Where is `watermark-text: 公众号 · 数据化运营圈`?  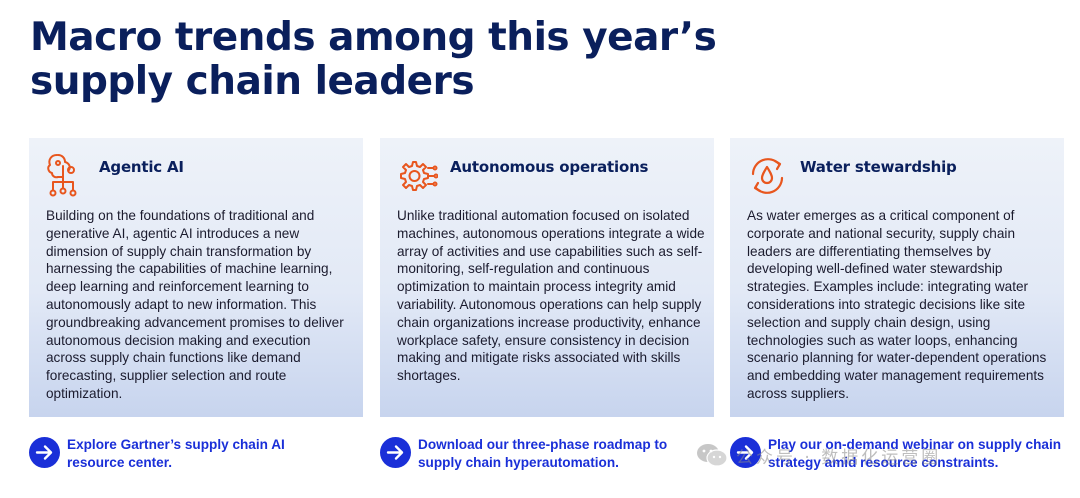
watermark-text: 公众号 · 数据化运营圈 is located at coordinates (839, 457).